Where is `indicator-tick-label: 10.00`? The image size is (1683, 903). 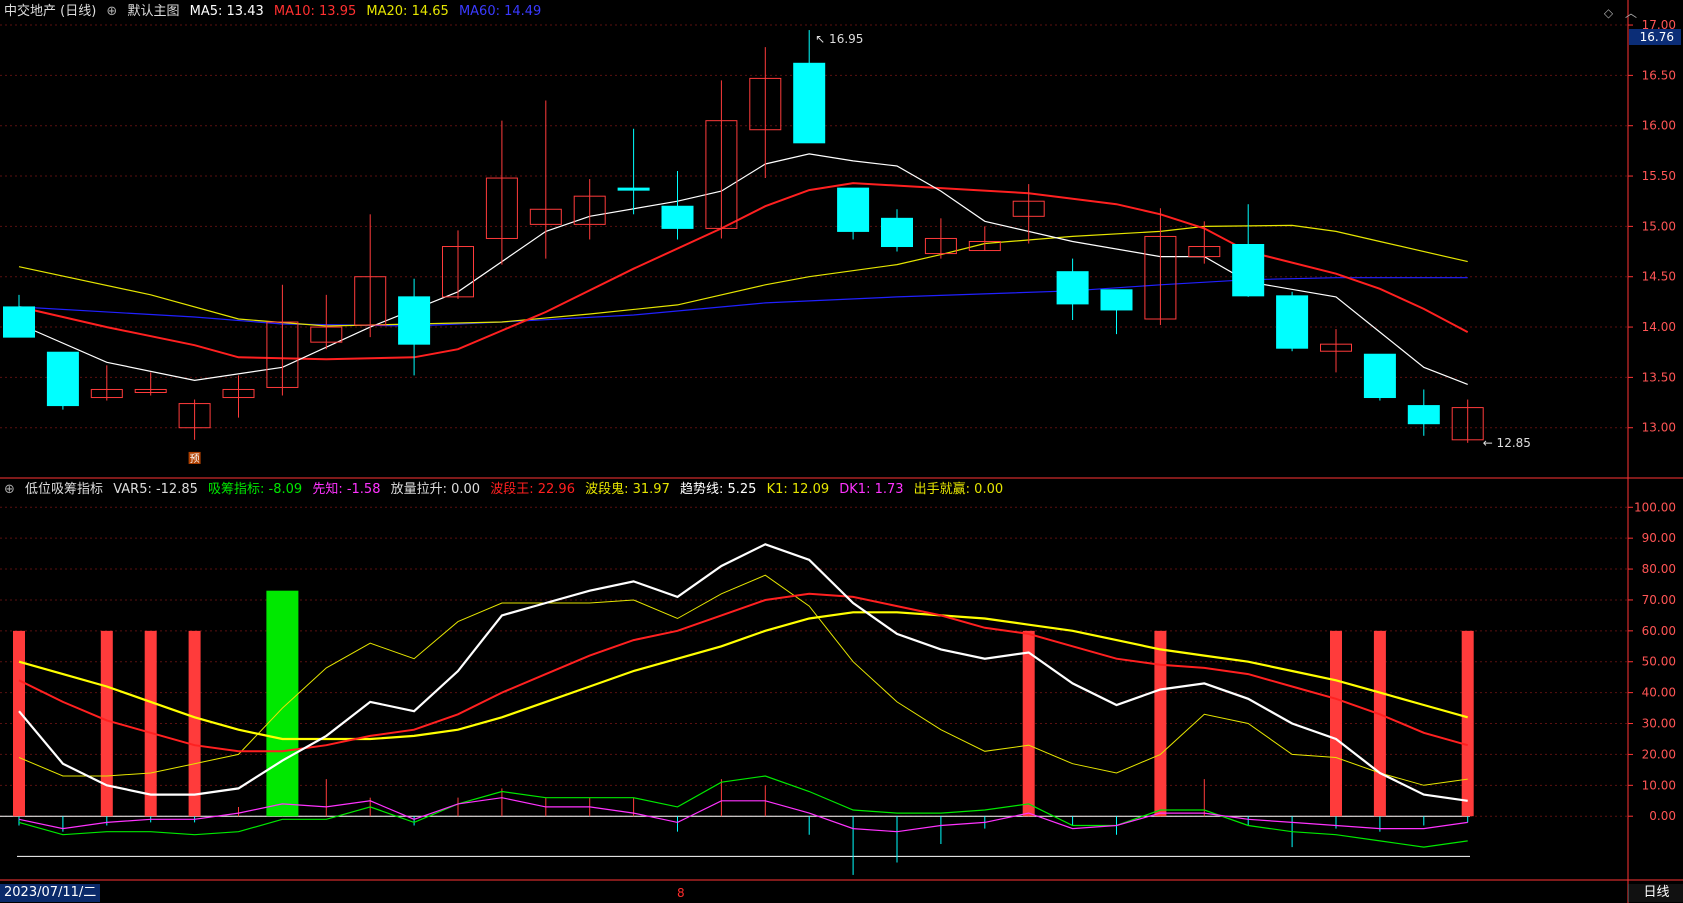 indicator-tick-label: 10.00 is located at coordinates (1659, 785).